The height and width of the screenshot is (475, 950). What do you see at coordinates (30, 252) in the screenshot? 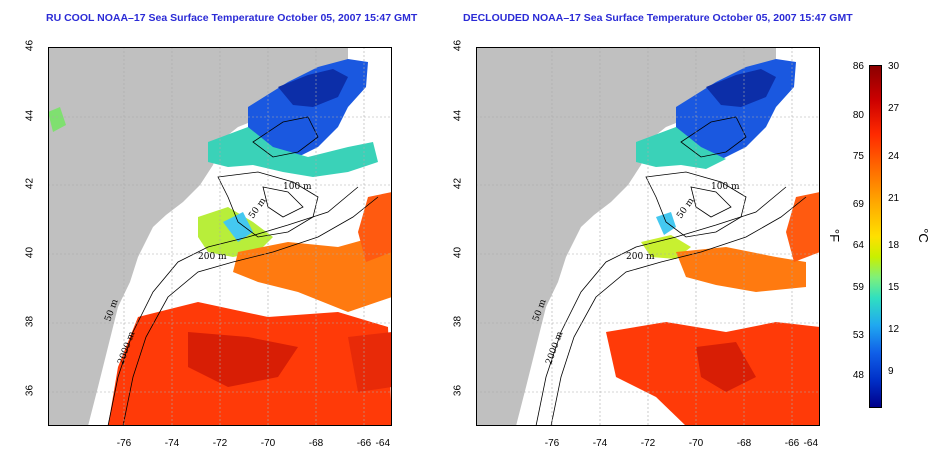
I see `left-y-tick-40: 40` at bounding box center [30, 252].